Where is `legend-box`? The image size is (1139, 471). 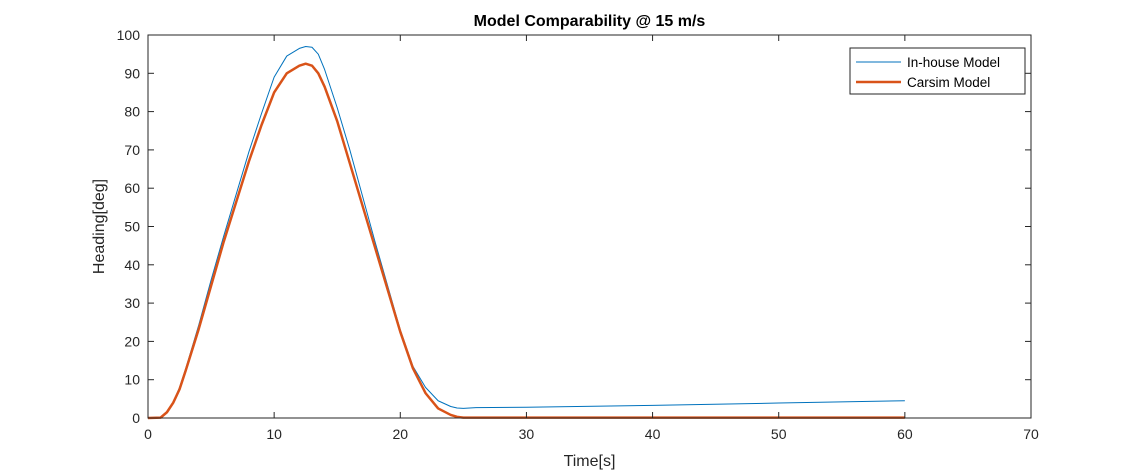
legend-box is located at coordinates (937, 71).